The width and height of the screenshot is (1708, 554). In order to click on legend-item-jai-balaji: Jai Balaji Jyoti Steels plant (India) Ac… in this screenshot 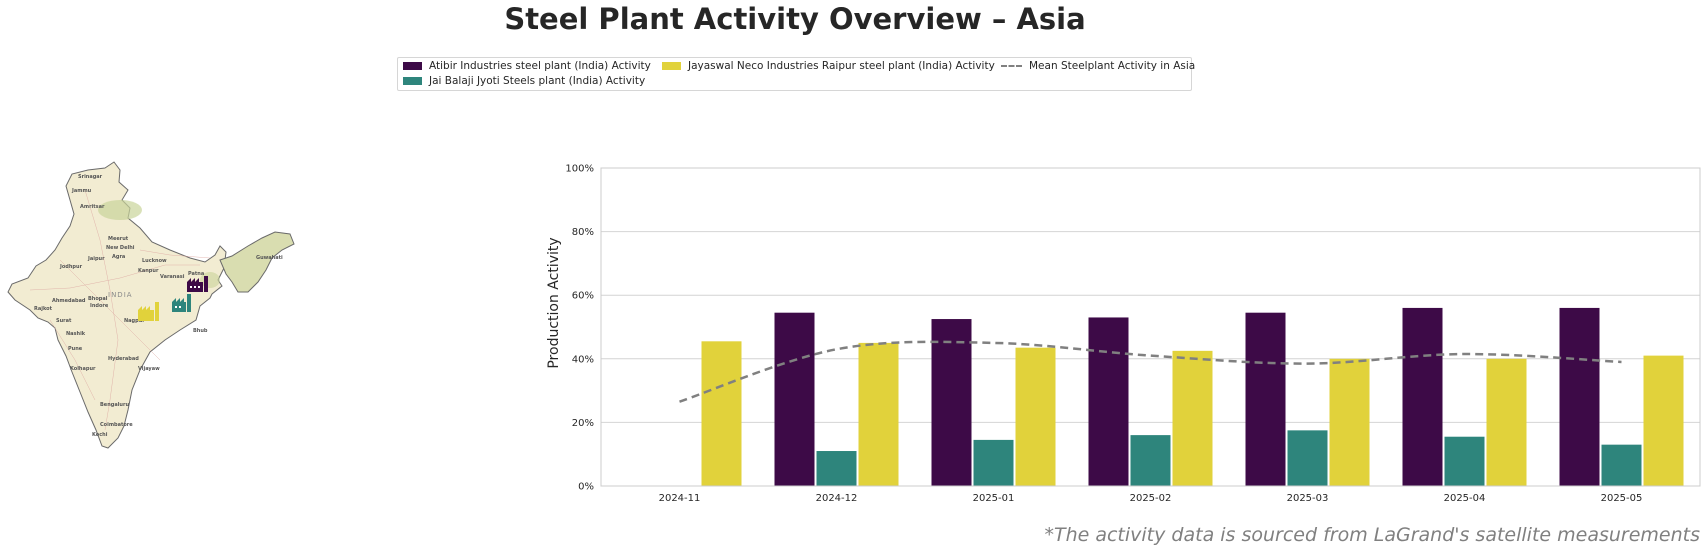, I will do `click(524, 81)`.